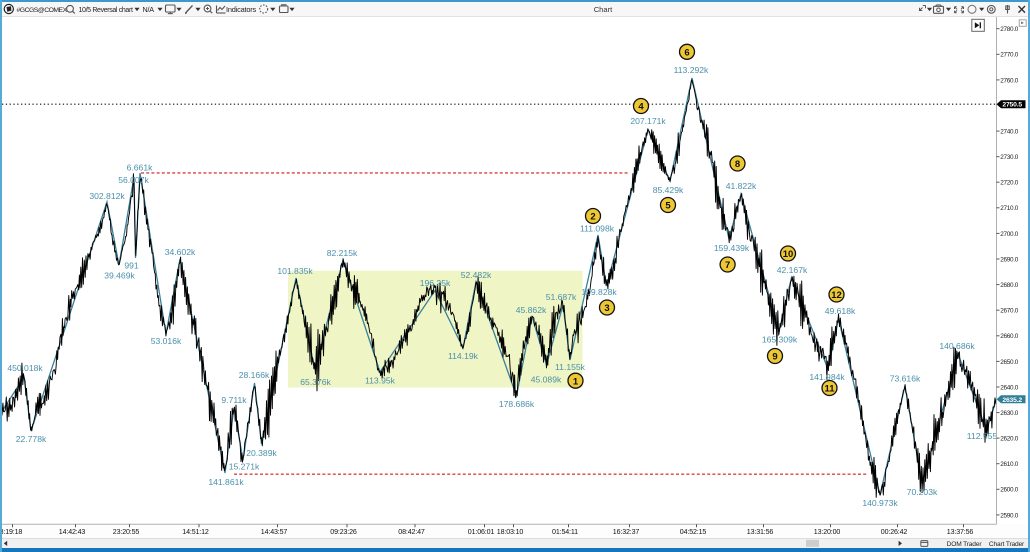 This screenshot has width=1030, height=552. Describe the element at coordinates (648, 121) in the screenshot. I see `svg-text: 207.171k` at that location.